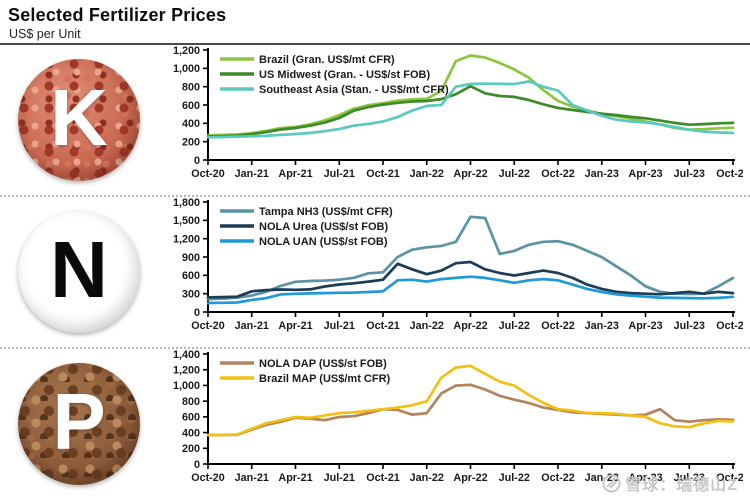 This screenshot has width=750, height=501. What do you see at coordinates (344, 74) in the screenshot?
I see `legend-label: US Midwest (Gran. - US$/st FOB)` at bounding box center [344, 74].